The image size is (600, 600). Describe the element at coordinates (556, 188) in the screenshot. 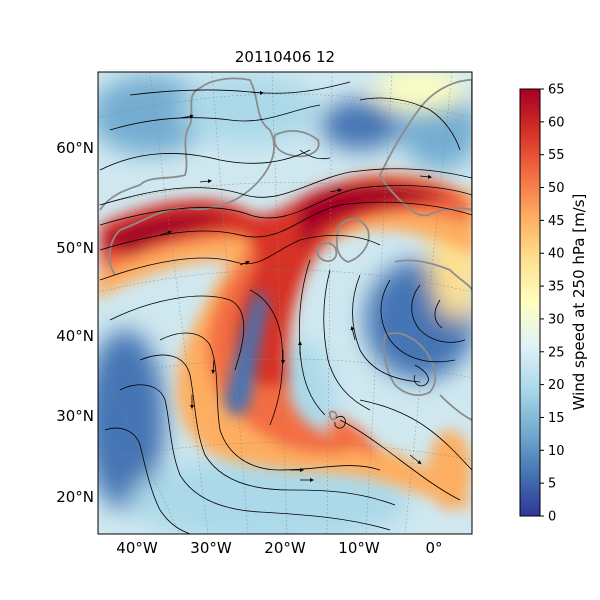

I see `colorbar-tick-label: 50` at that location.